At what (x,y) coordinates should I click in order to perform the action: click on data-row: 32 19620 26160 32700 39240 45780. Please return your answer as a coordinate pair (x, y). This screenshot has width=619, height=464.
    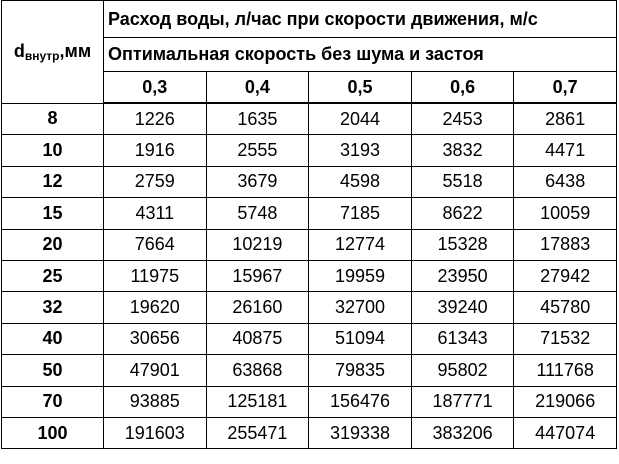
    Looking at the image, I should click on (309, 307).